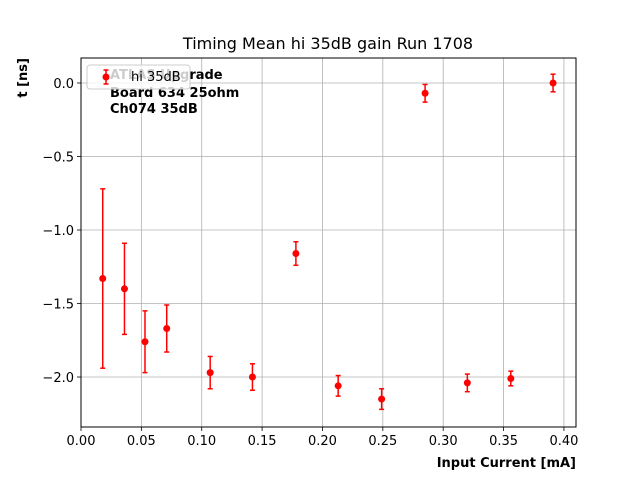 The image size is (640, 480). What do you see at coordinates (58, 157) in the screenshot?
I see `y-tick-label: −0.5` at bounding box center [58, 157].